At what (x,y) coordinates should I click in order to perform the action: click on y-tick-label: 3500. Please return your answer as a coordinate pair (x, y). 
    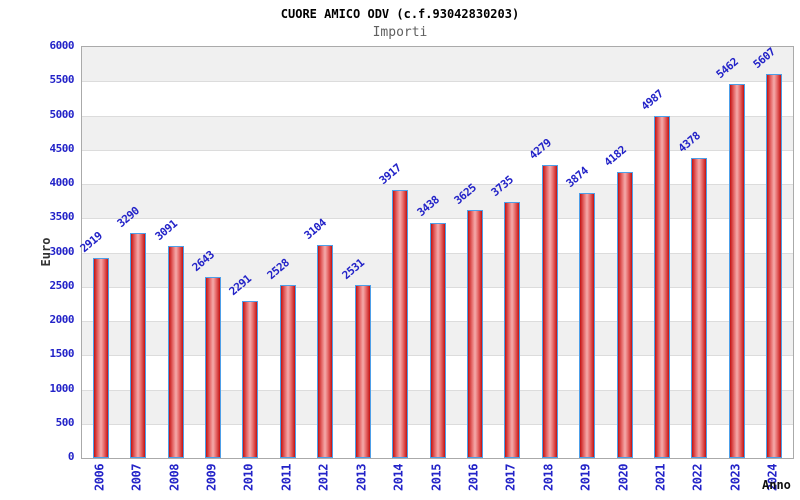
    Looking at the image, I should click on (62, 217).